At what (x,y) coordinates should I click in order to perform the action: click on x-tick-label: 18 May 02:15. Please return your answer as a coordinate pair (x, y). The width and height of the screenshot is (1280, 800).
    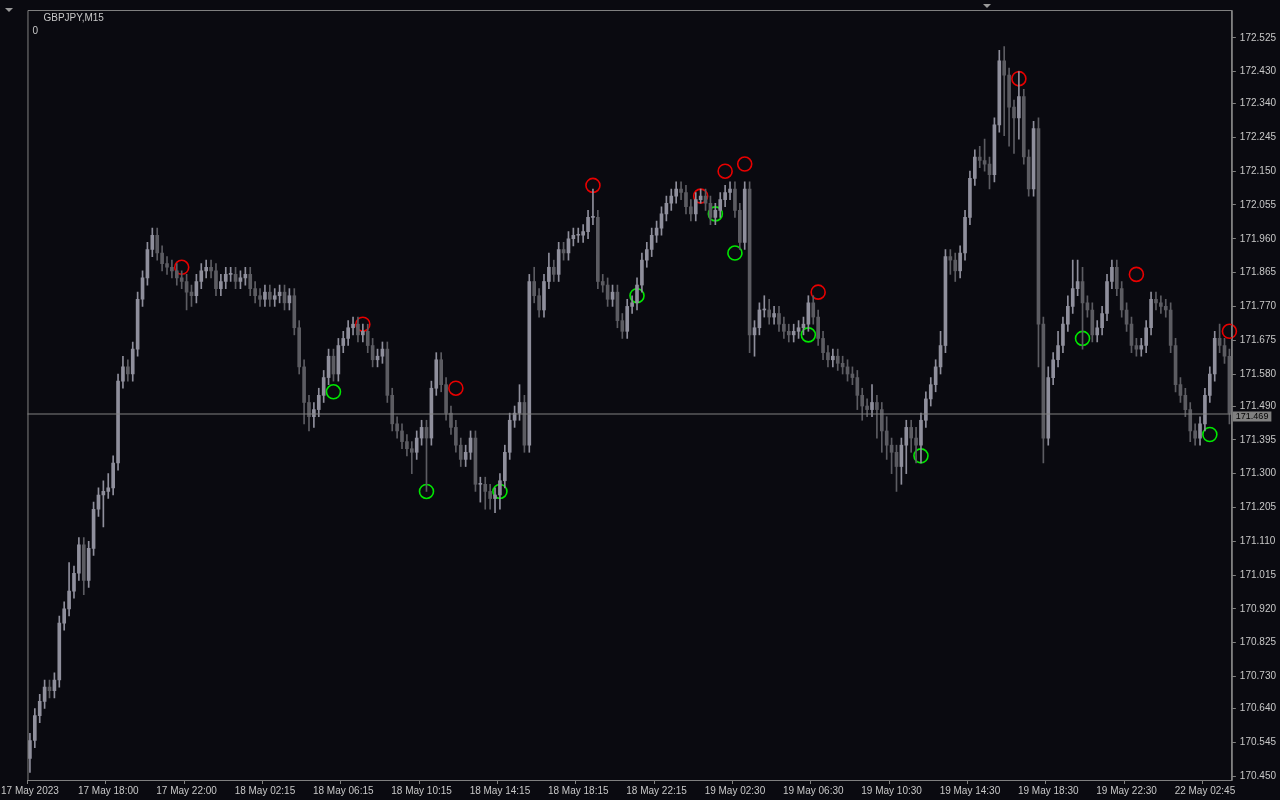
    Looking at the image, I should click on (265, 790).